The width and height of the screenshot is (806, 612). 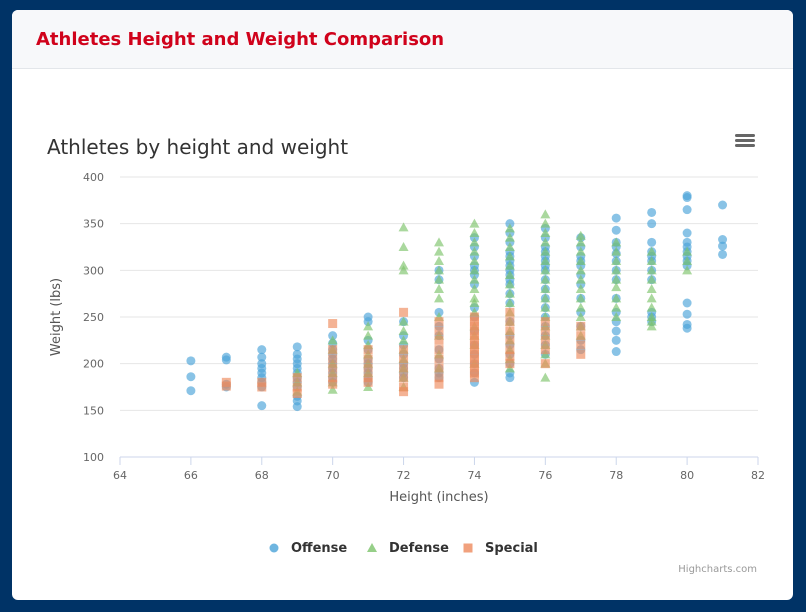 I want to click on legend-marker-defense, so click(x=372, y=547).